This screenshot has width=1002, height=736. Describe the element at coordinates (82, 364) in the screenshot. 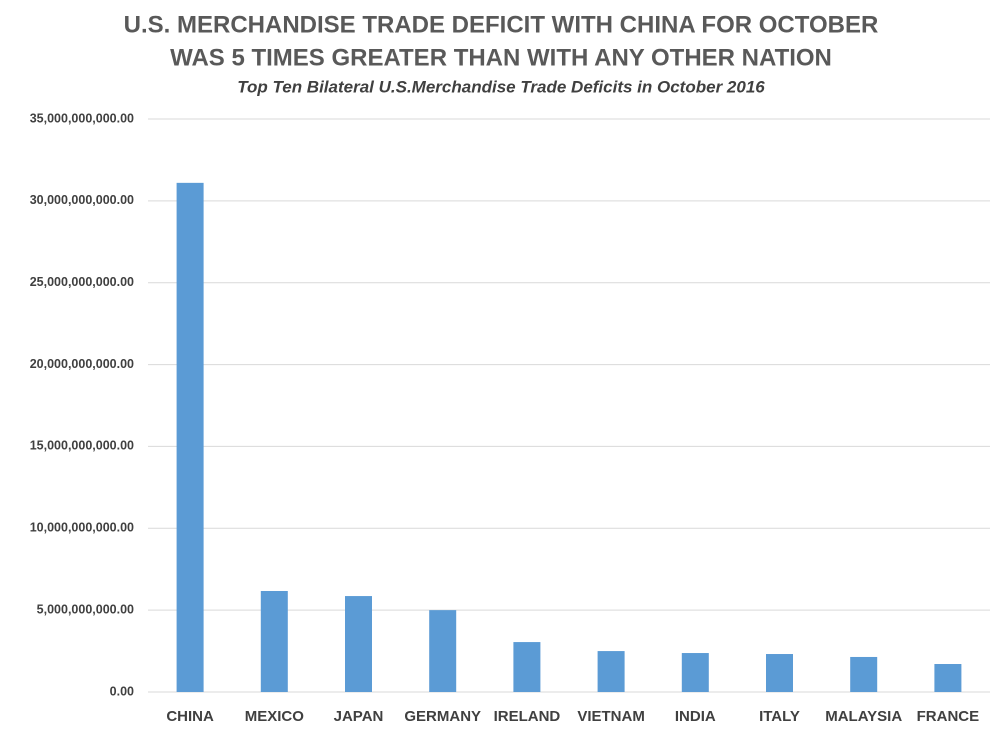

I see `y-tick-label: 20,000,000,000.00` at that location.